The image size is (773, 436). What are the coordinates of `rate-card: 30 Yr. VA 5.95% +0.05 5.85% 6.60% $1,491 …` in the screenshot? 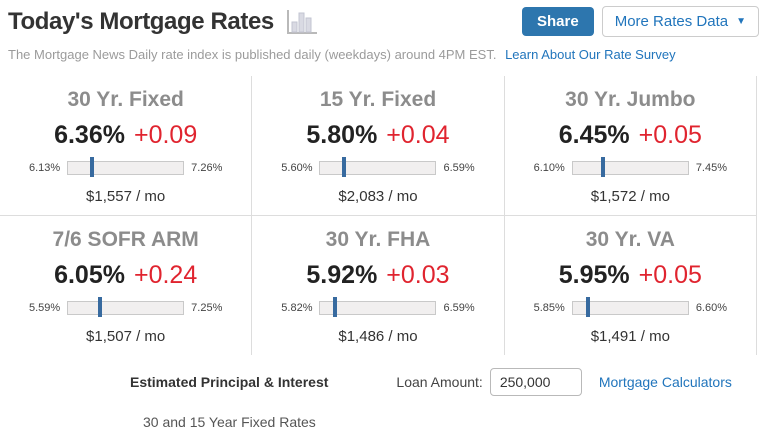 It's located at (630, 285).